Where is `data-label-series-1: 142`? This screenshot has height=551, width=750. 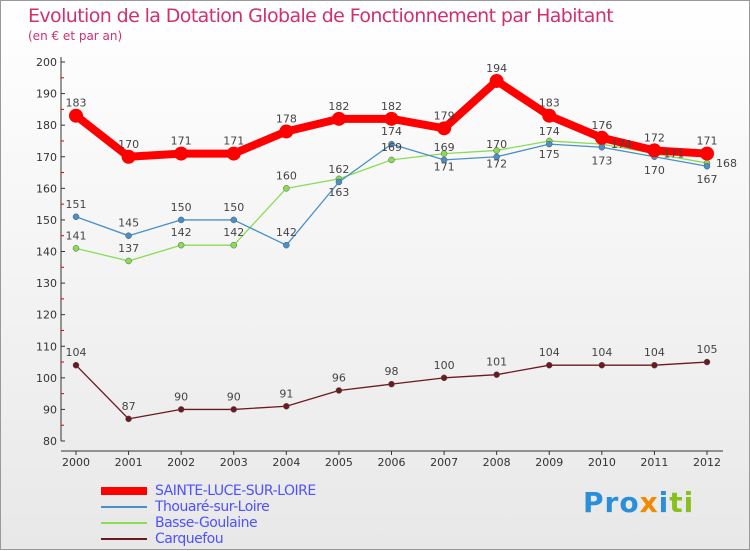
data-label-series-1: 142 is located at coordinates (286, 232).